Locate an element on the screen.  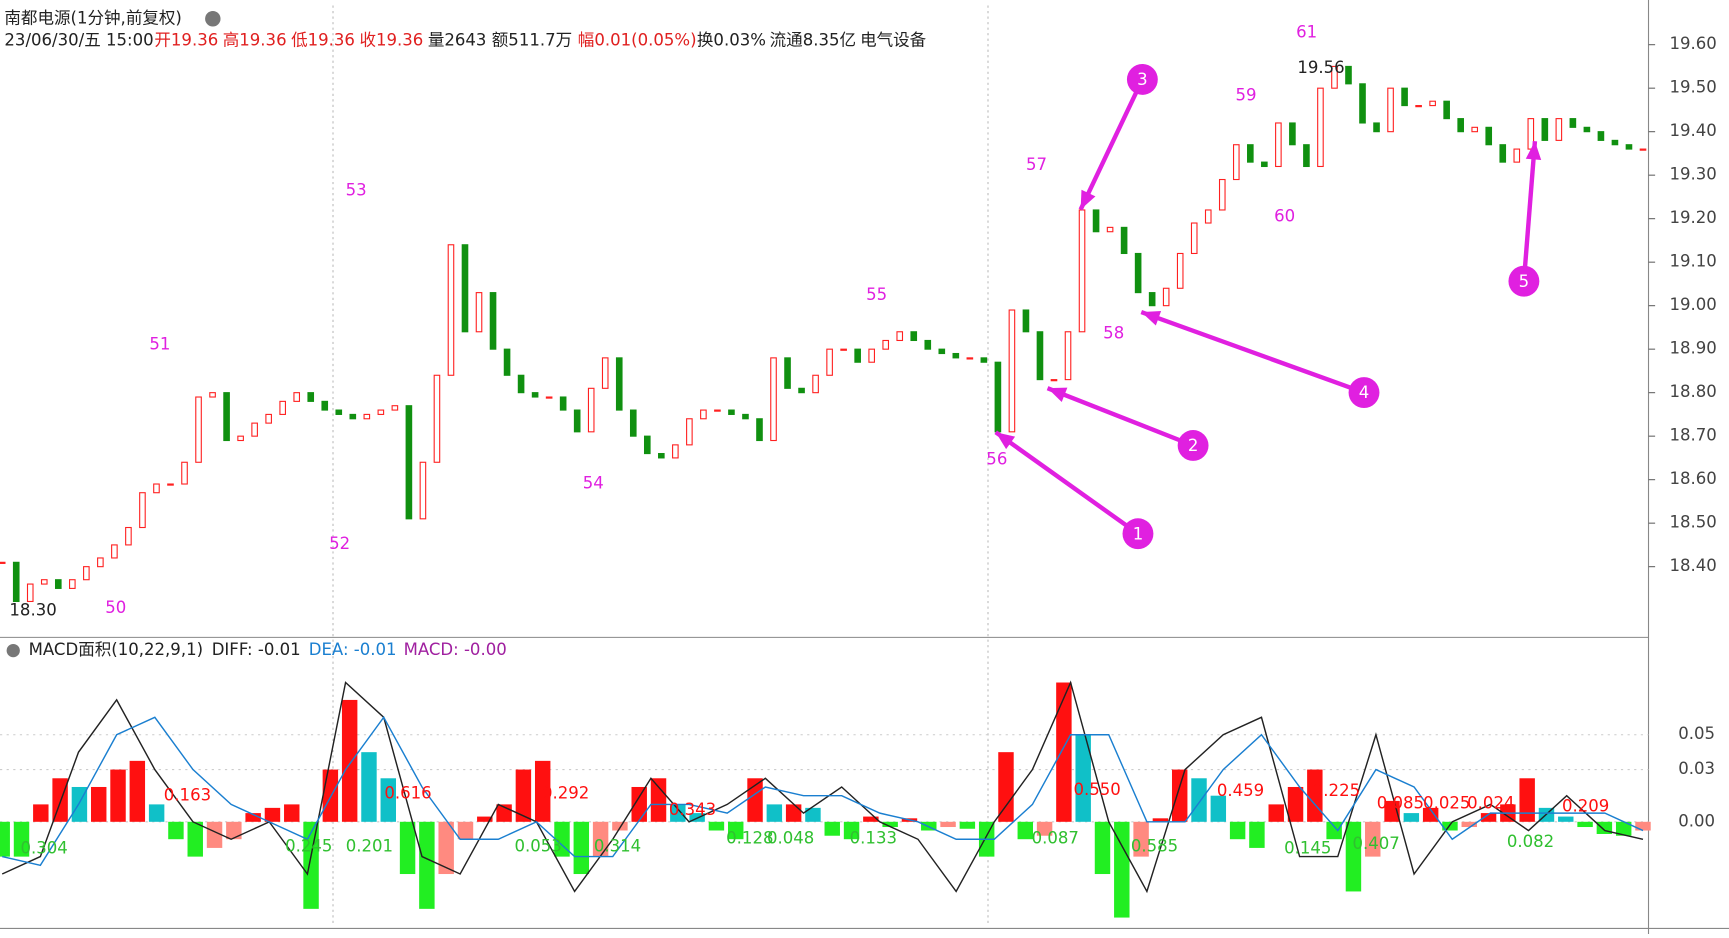
area-label: 0.025 is located at coordinates (1446, 802).